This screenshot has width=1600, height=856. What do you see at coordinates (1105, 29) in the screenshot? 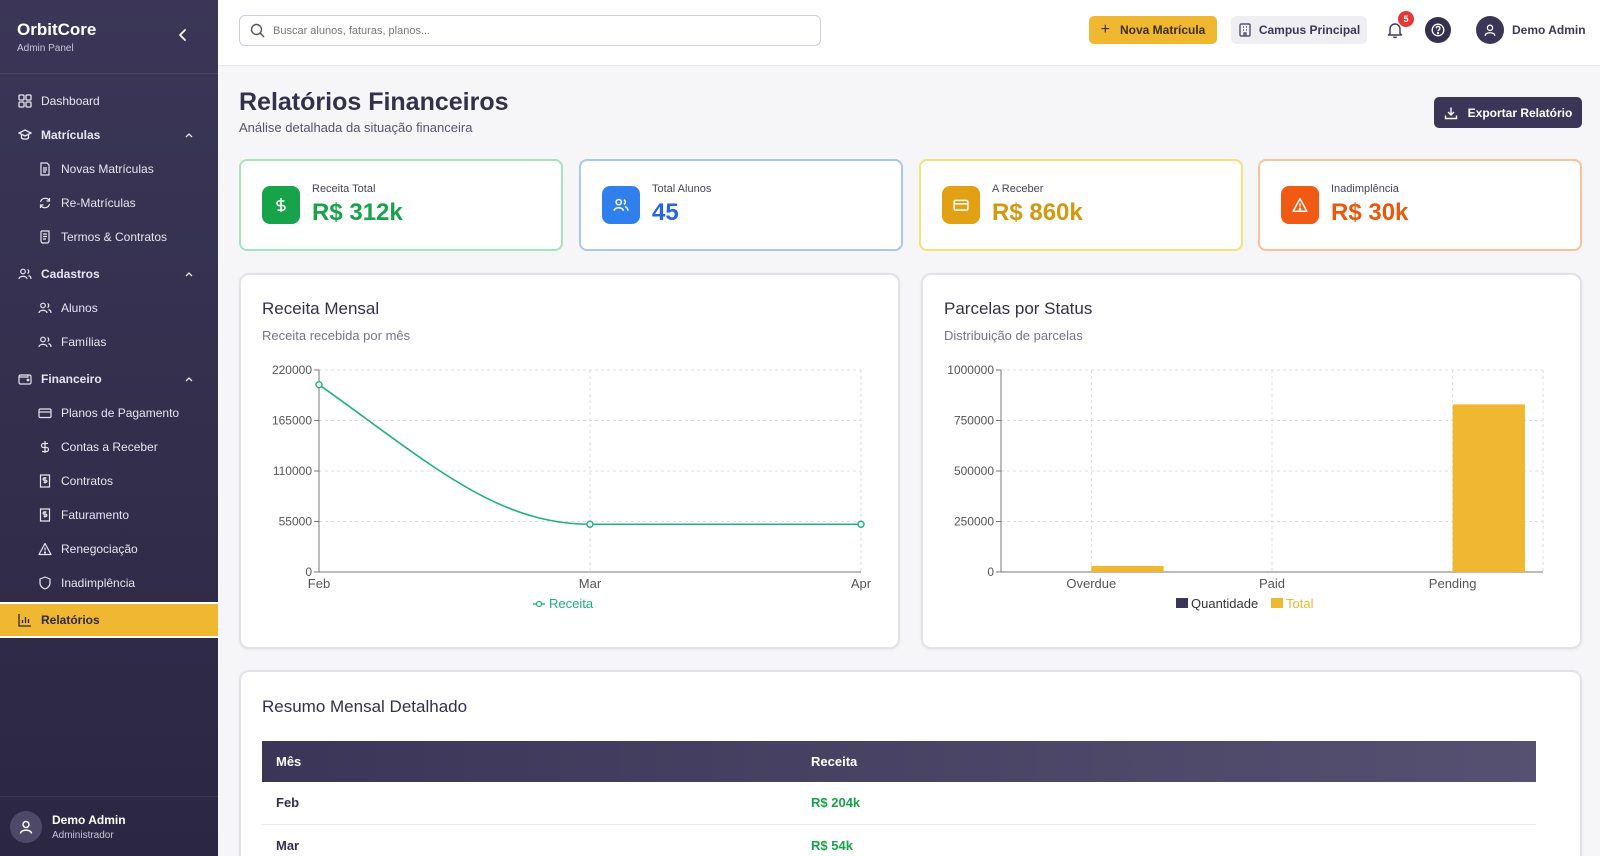
I see `plus-icon: +` at bounding box center [1105, 29].